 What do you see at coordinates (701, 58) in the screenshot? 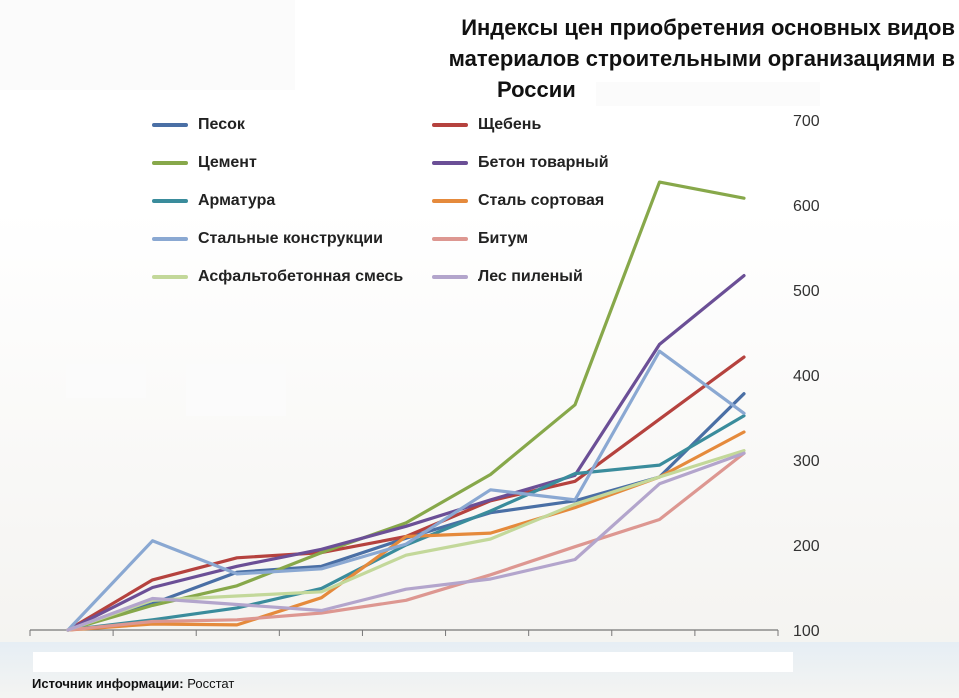
I see `title-line-2: материалов строительными организациями в` at bounding box center [701, 58].